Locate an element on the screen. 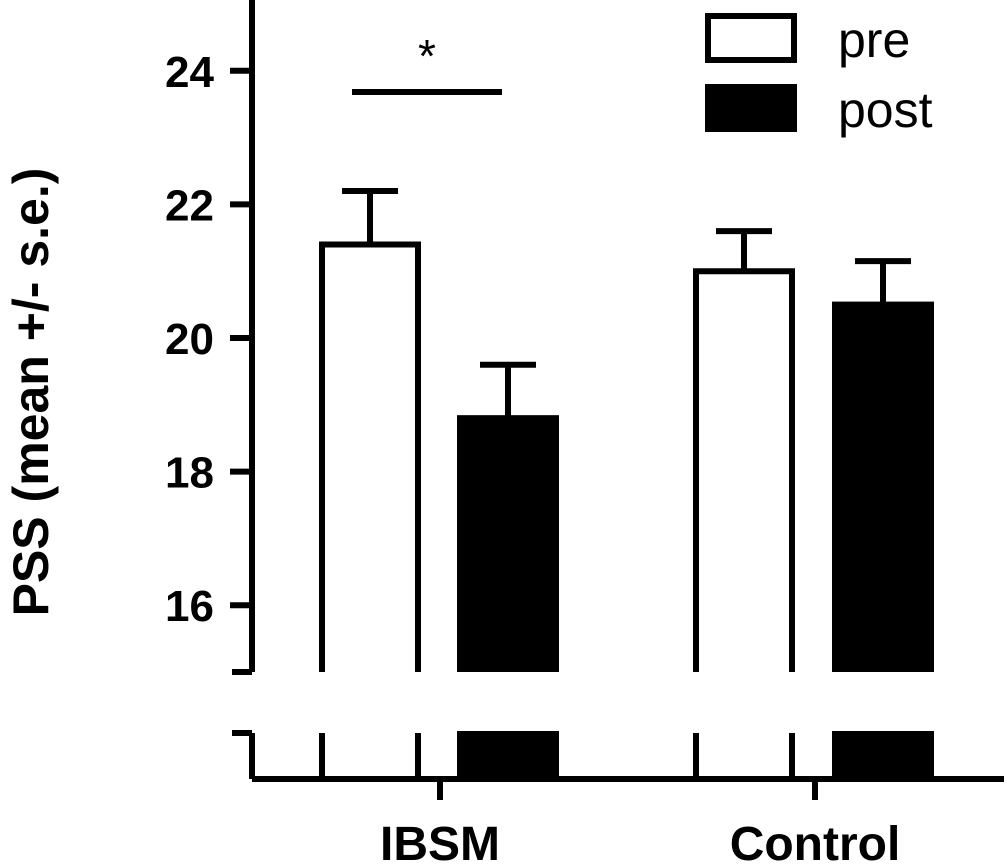  y-tick-label: 20 is located at coordinates (189, 339).